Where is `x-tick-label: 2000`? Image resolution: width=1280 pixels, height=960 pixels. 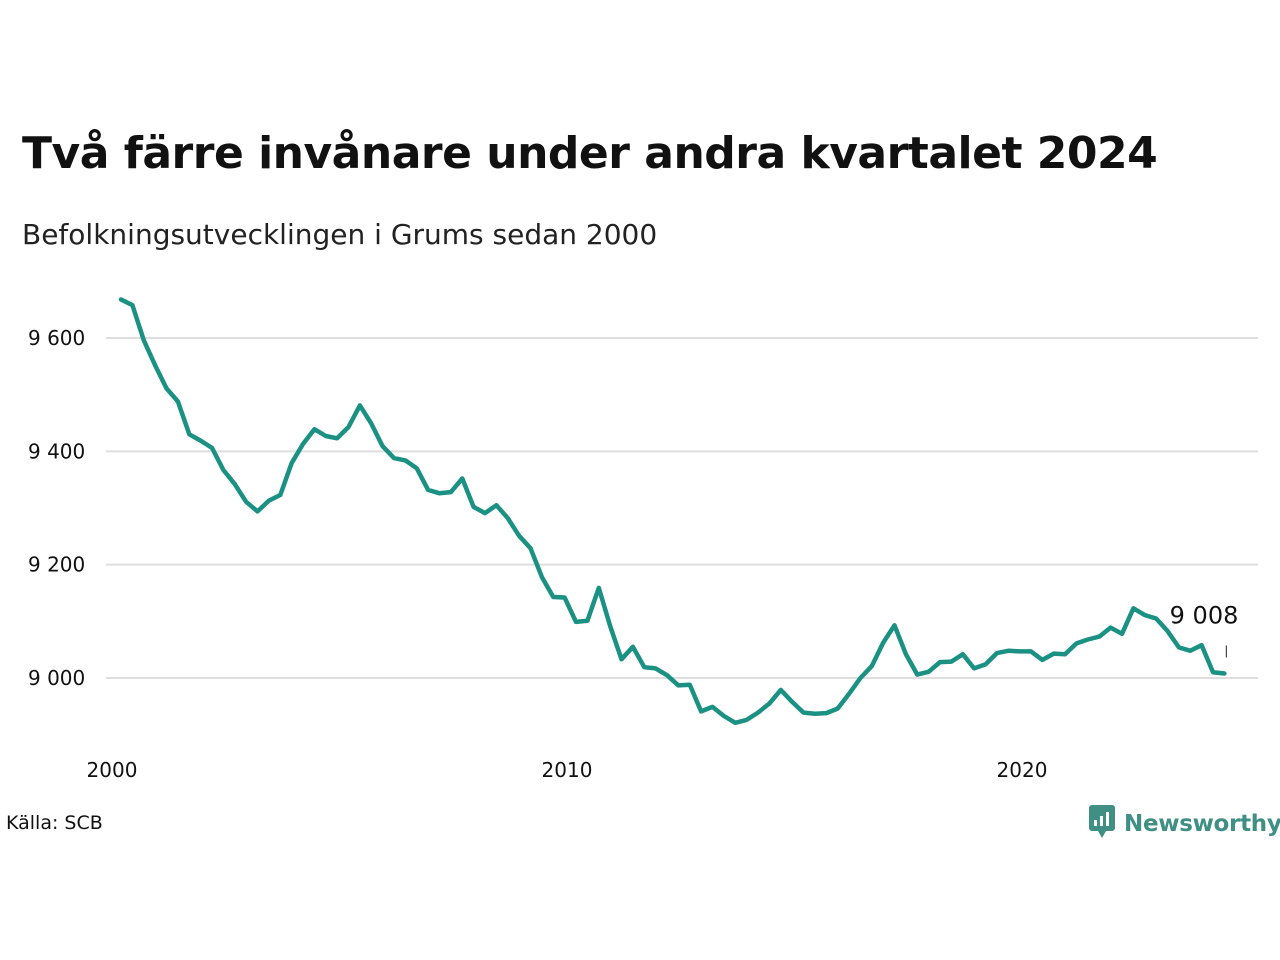
x-tick-label: 2000 is located at coordinates (112, 770).